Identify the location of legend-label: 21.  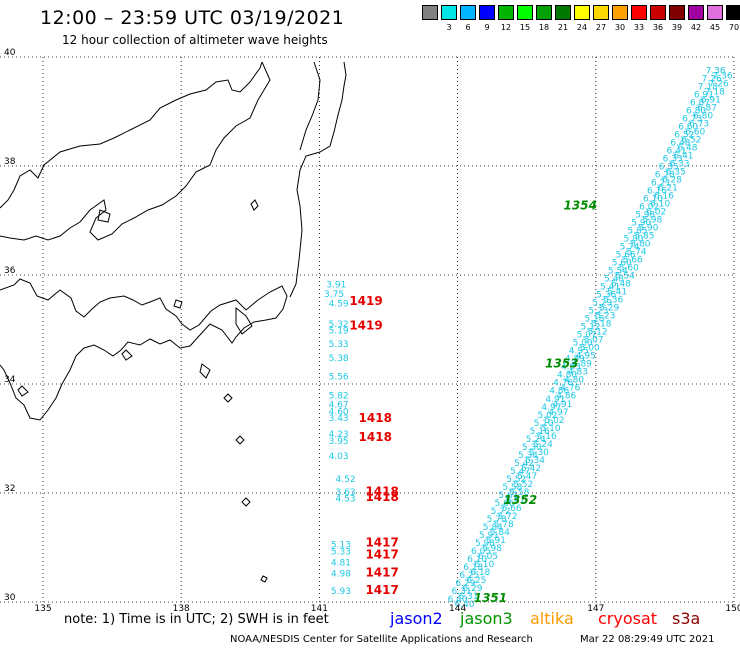
(563, 27).